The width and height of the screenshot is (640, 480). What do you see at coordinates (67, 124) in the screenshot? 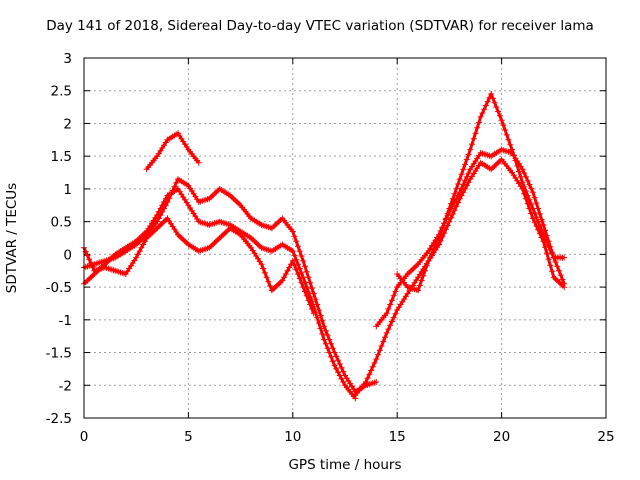
I see `y-tick-label: 2` at bounding box center [67, 124].